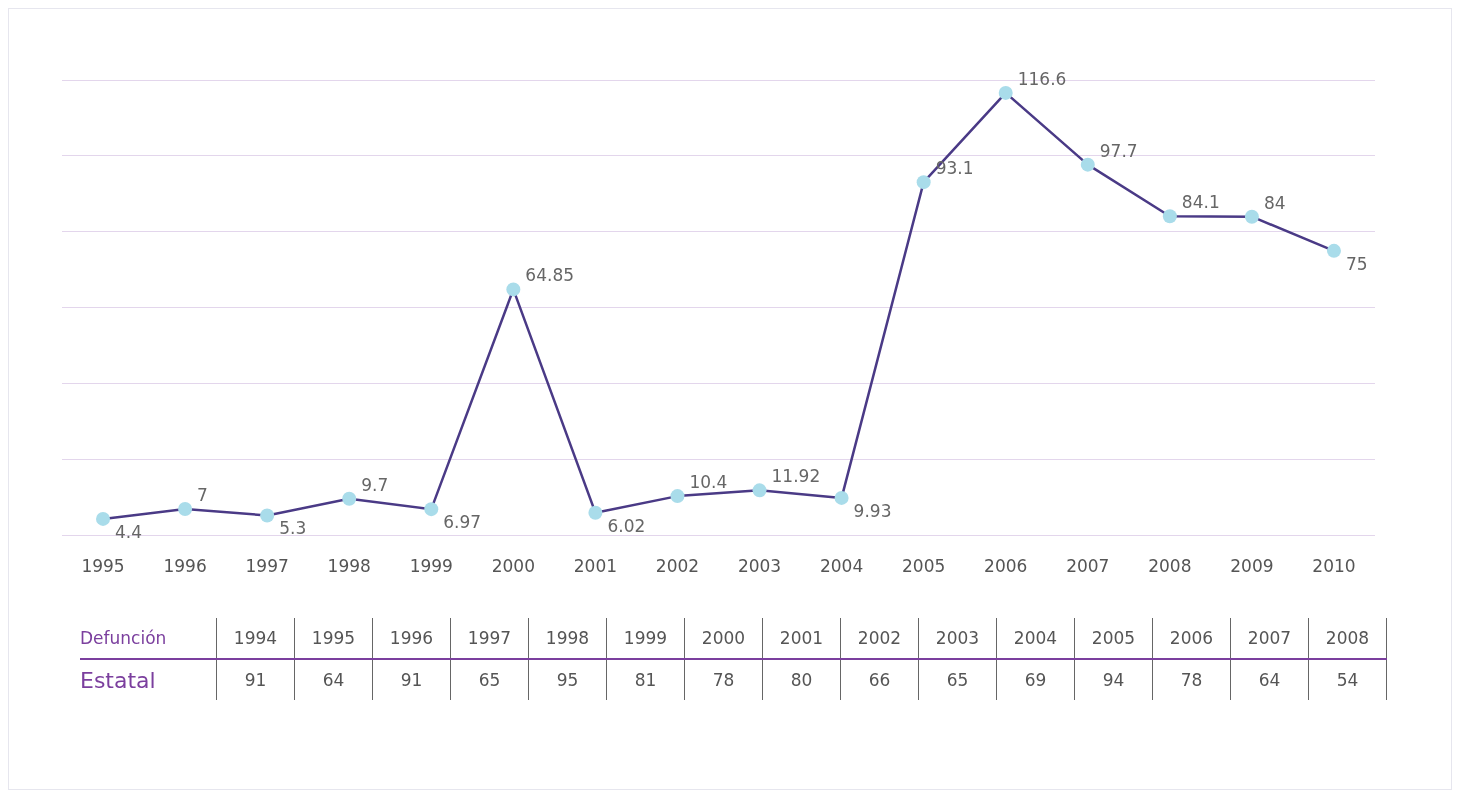  What do you see at coordinates (957, 638) in the screenshot?
I see `text: 2003` at bounding box center [957, 638].